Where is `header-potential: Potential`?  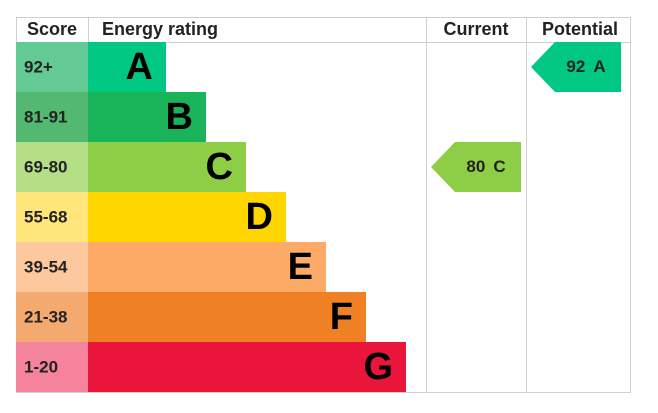 header-potential: Potential is located at coordinates (580, 29).